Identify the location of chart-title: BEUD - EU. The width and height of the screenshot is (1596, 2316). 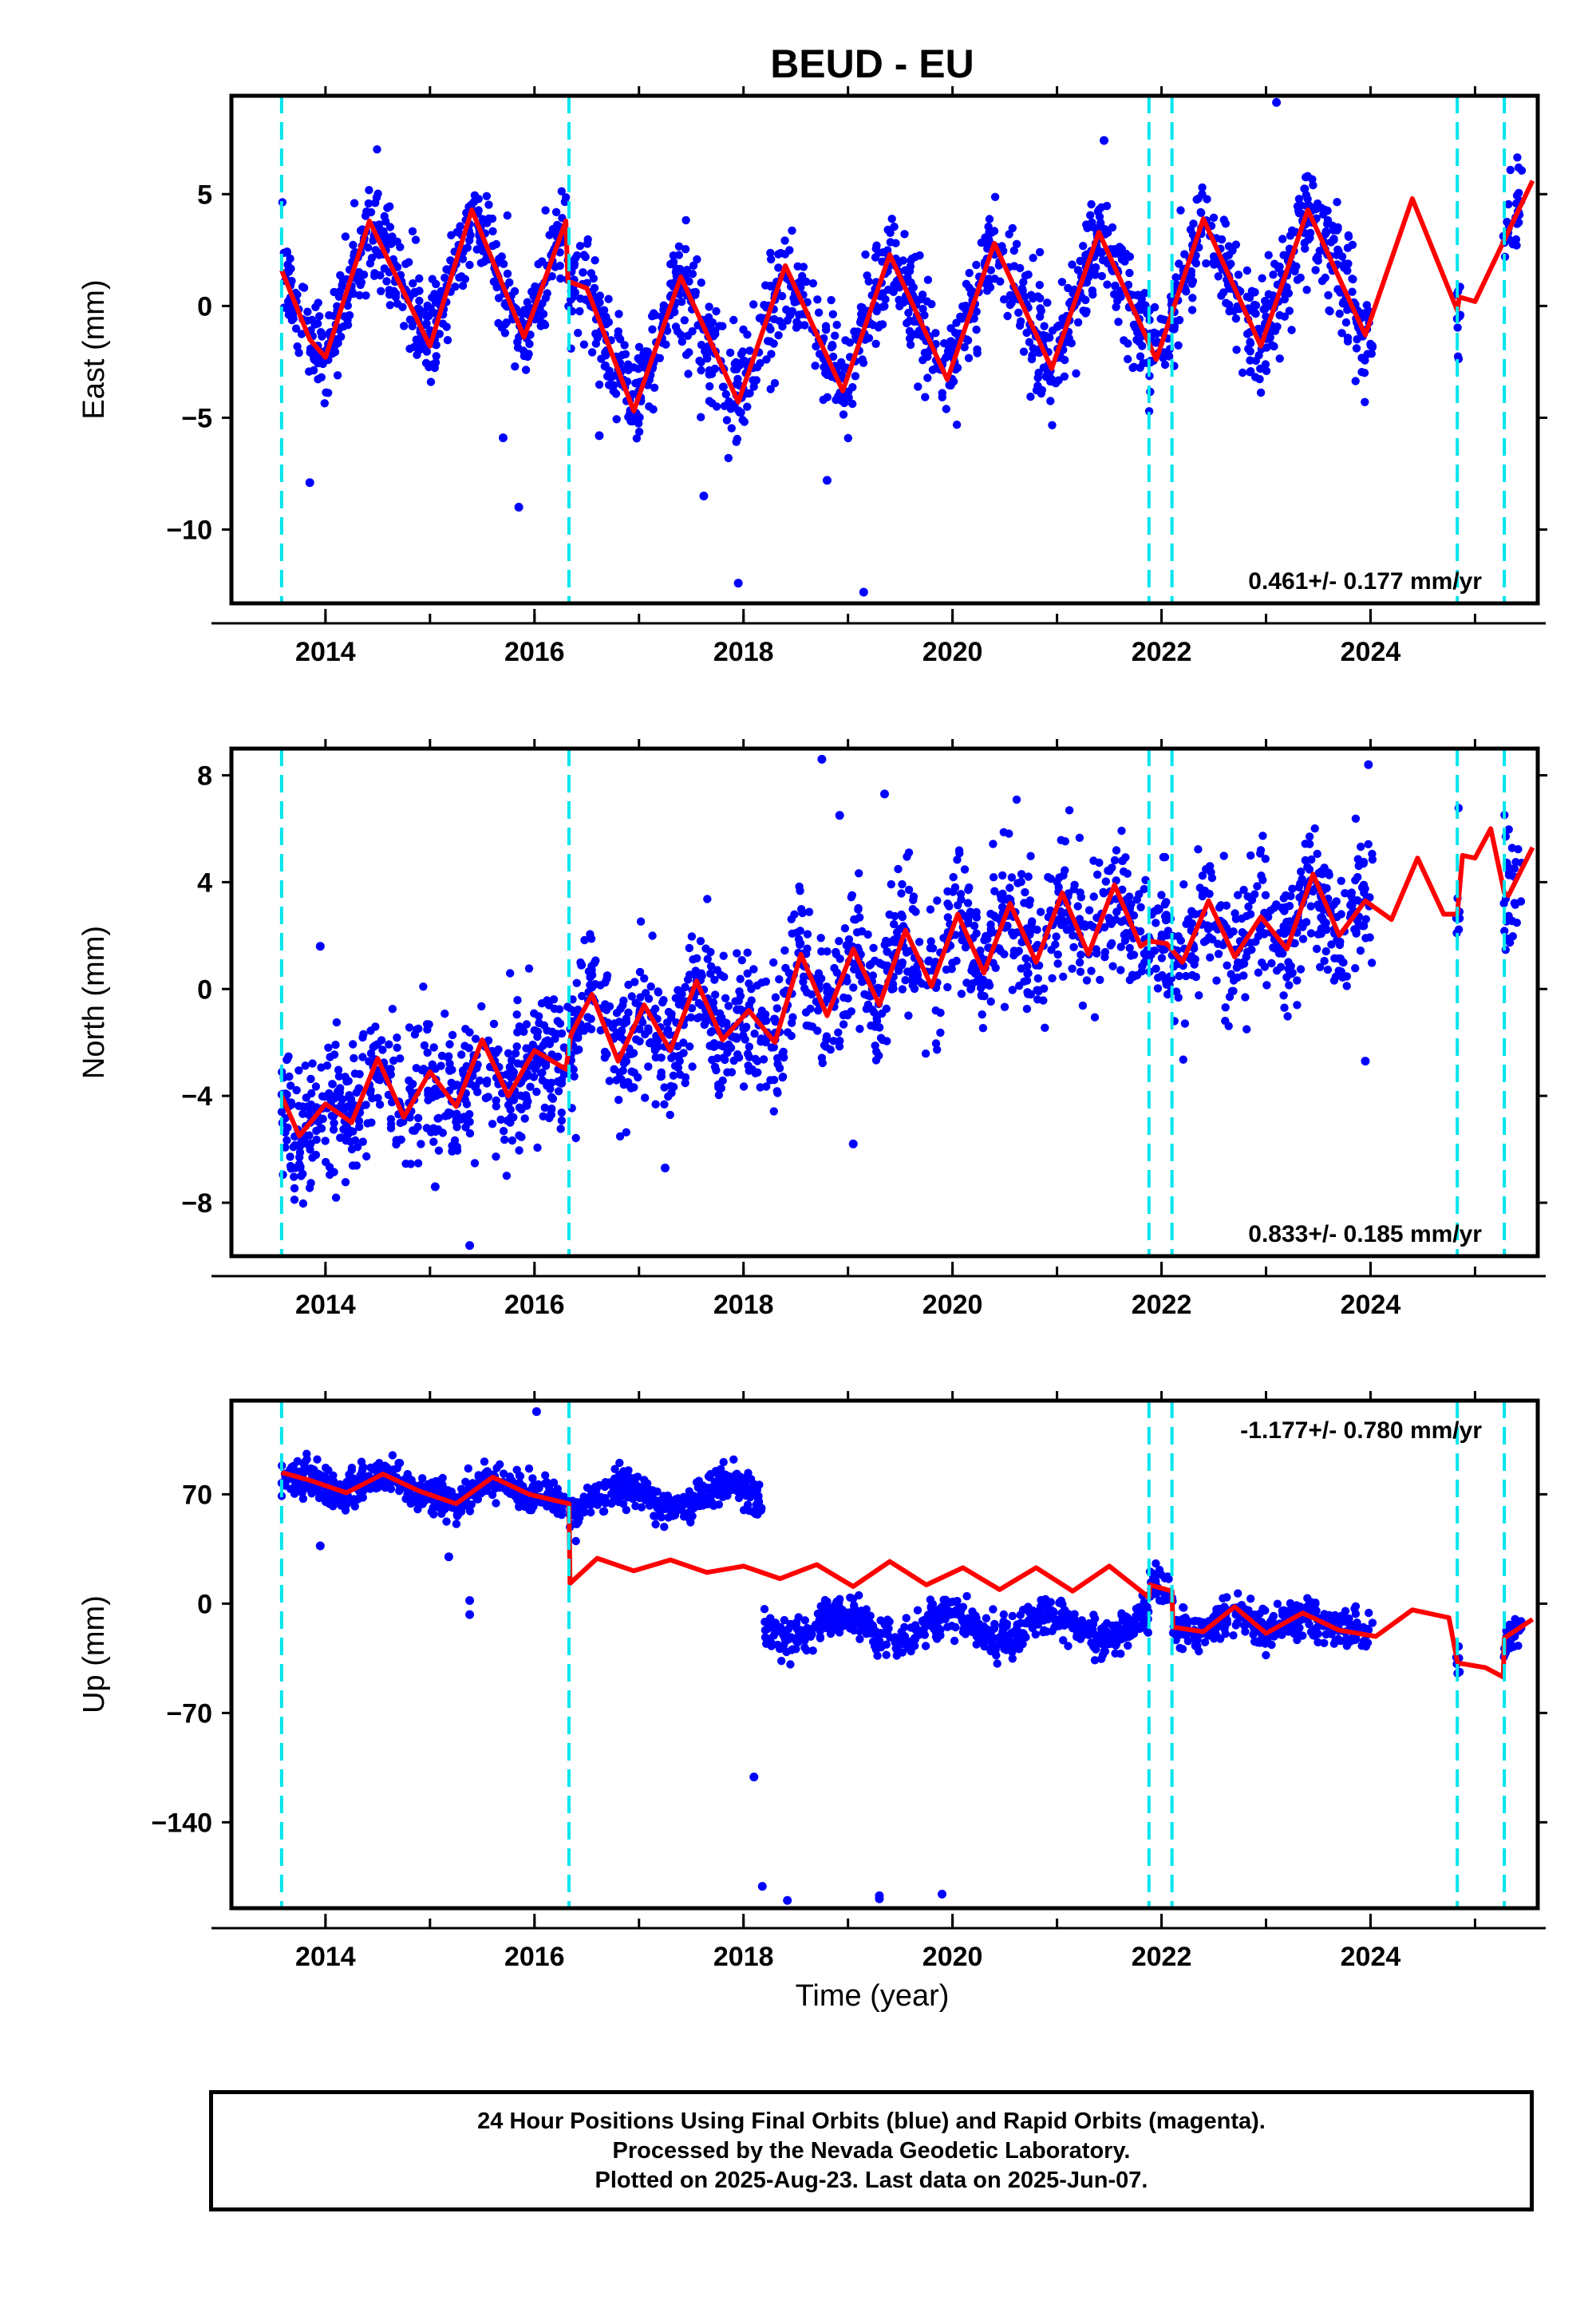
(872, 63).